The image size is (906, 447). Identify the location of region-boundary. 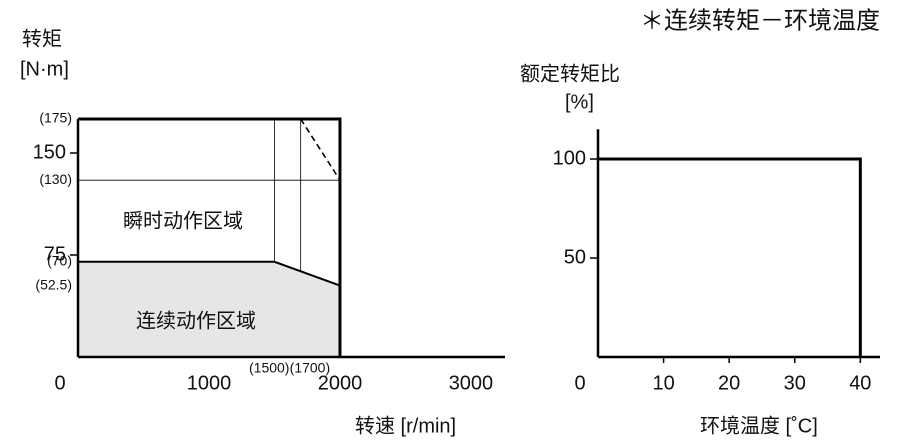
(209, 273).